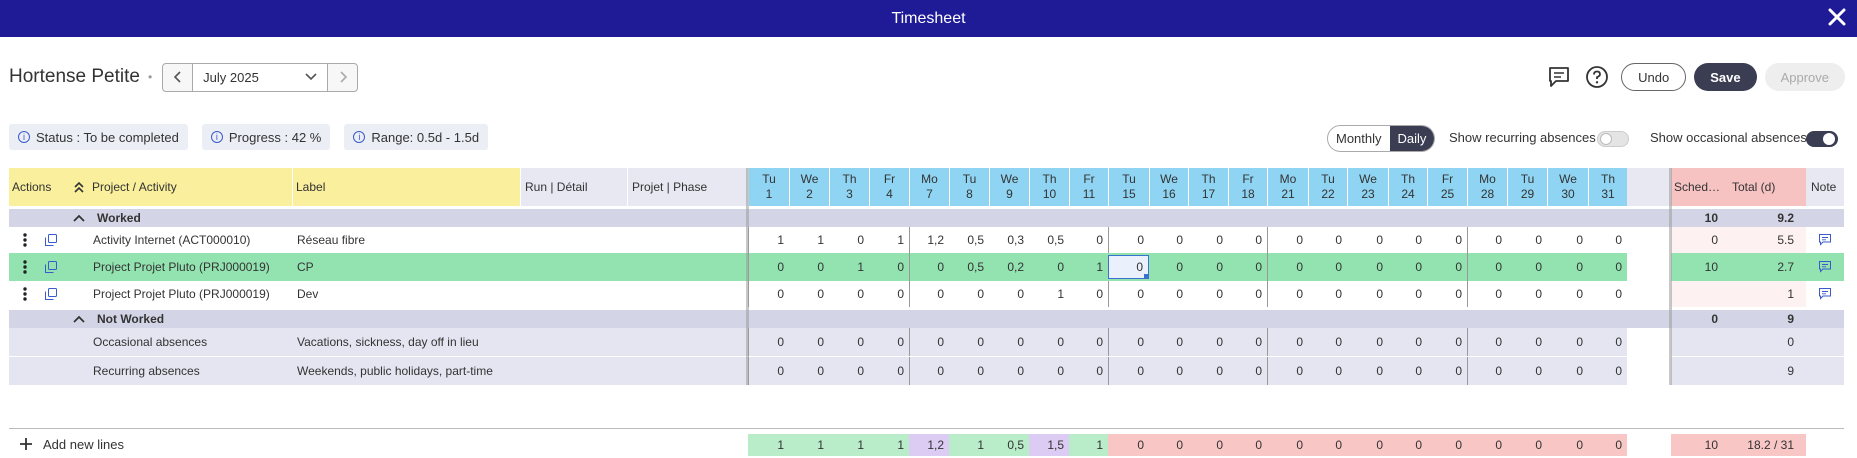 The width and height of the screenshot is (1857, 458). What do you see at coordinates (260, 77) in the screenshot?
I see `month-select: July 2025` at bounding box center [260, 77].